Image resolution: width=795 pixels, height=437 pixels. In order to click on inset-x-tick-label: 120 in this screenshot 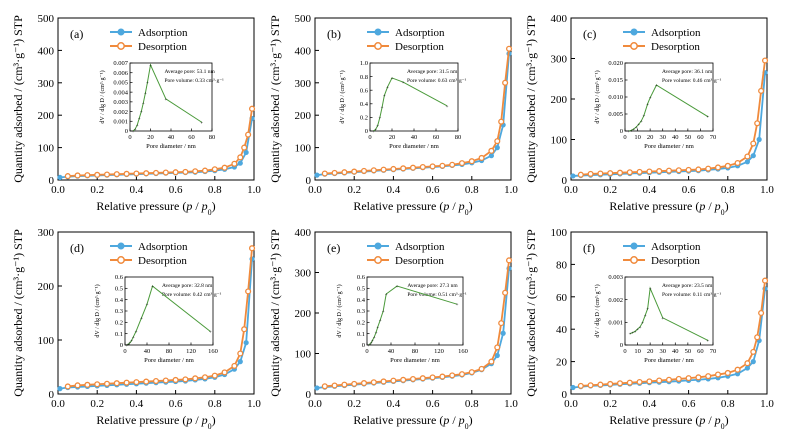, I will do `click(439, 351)`.